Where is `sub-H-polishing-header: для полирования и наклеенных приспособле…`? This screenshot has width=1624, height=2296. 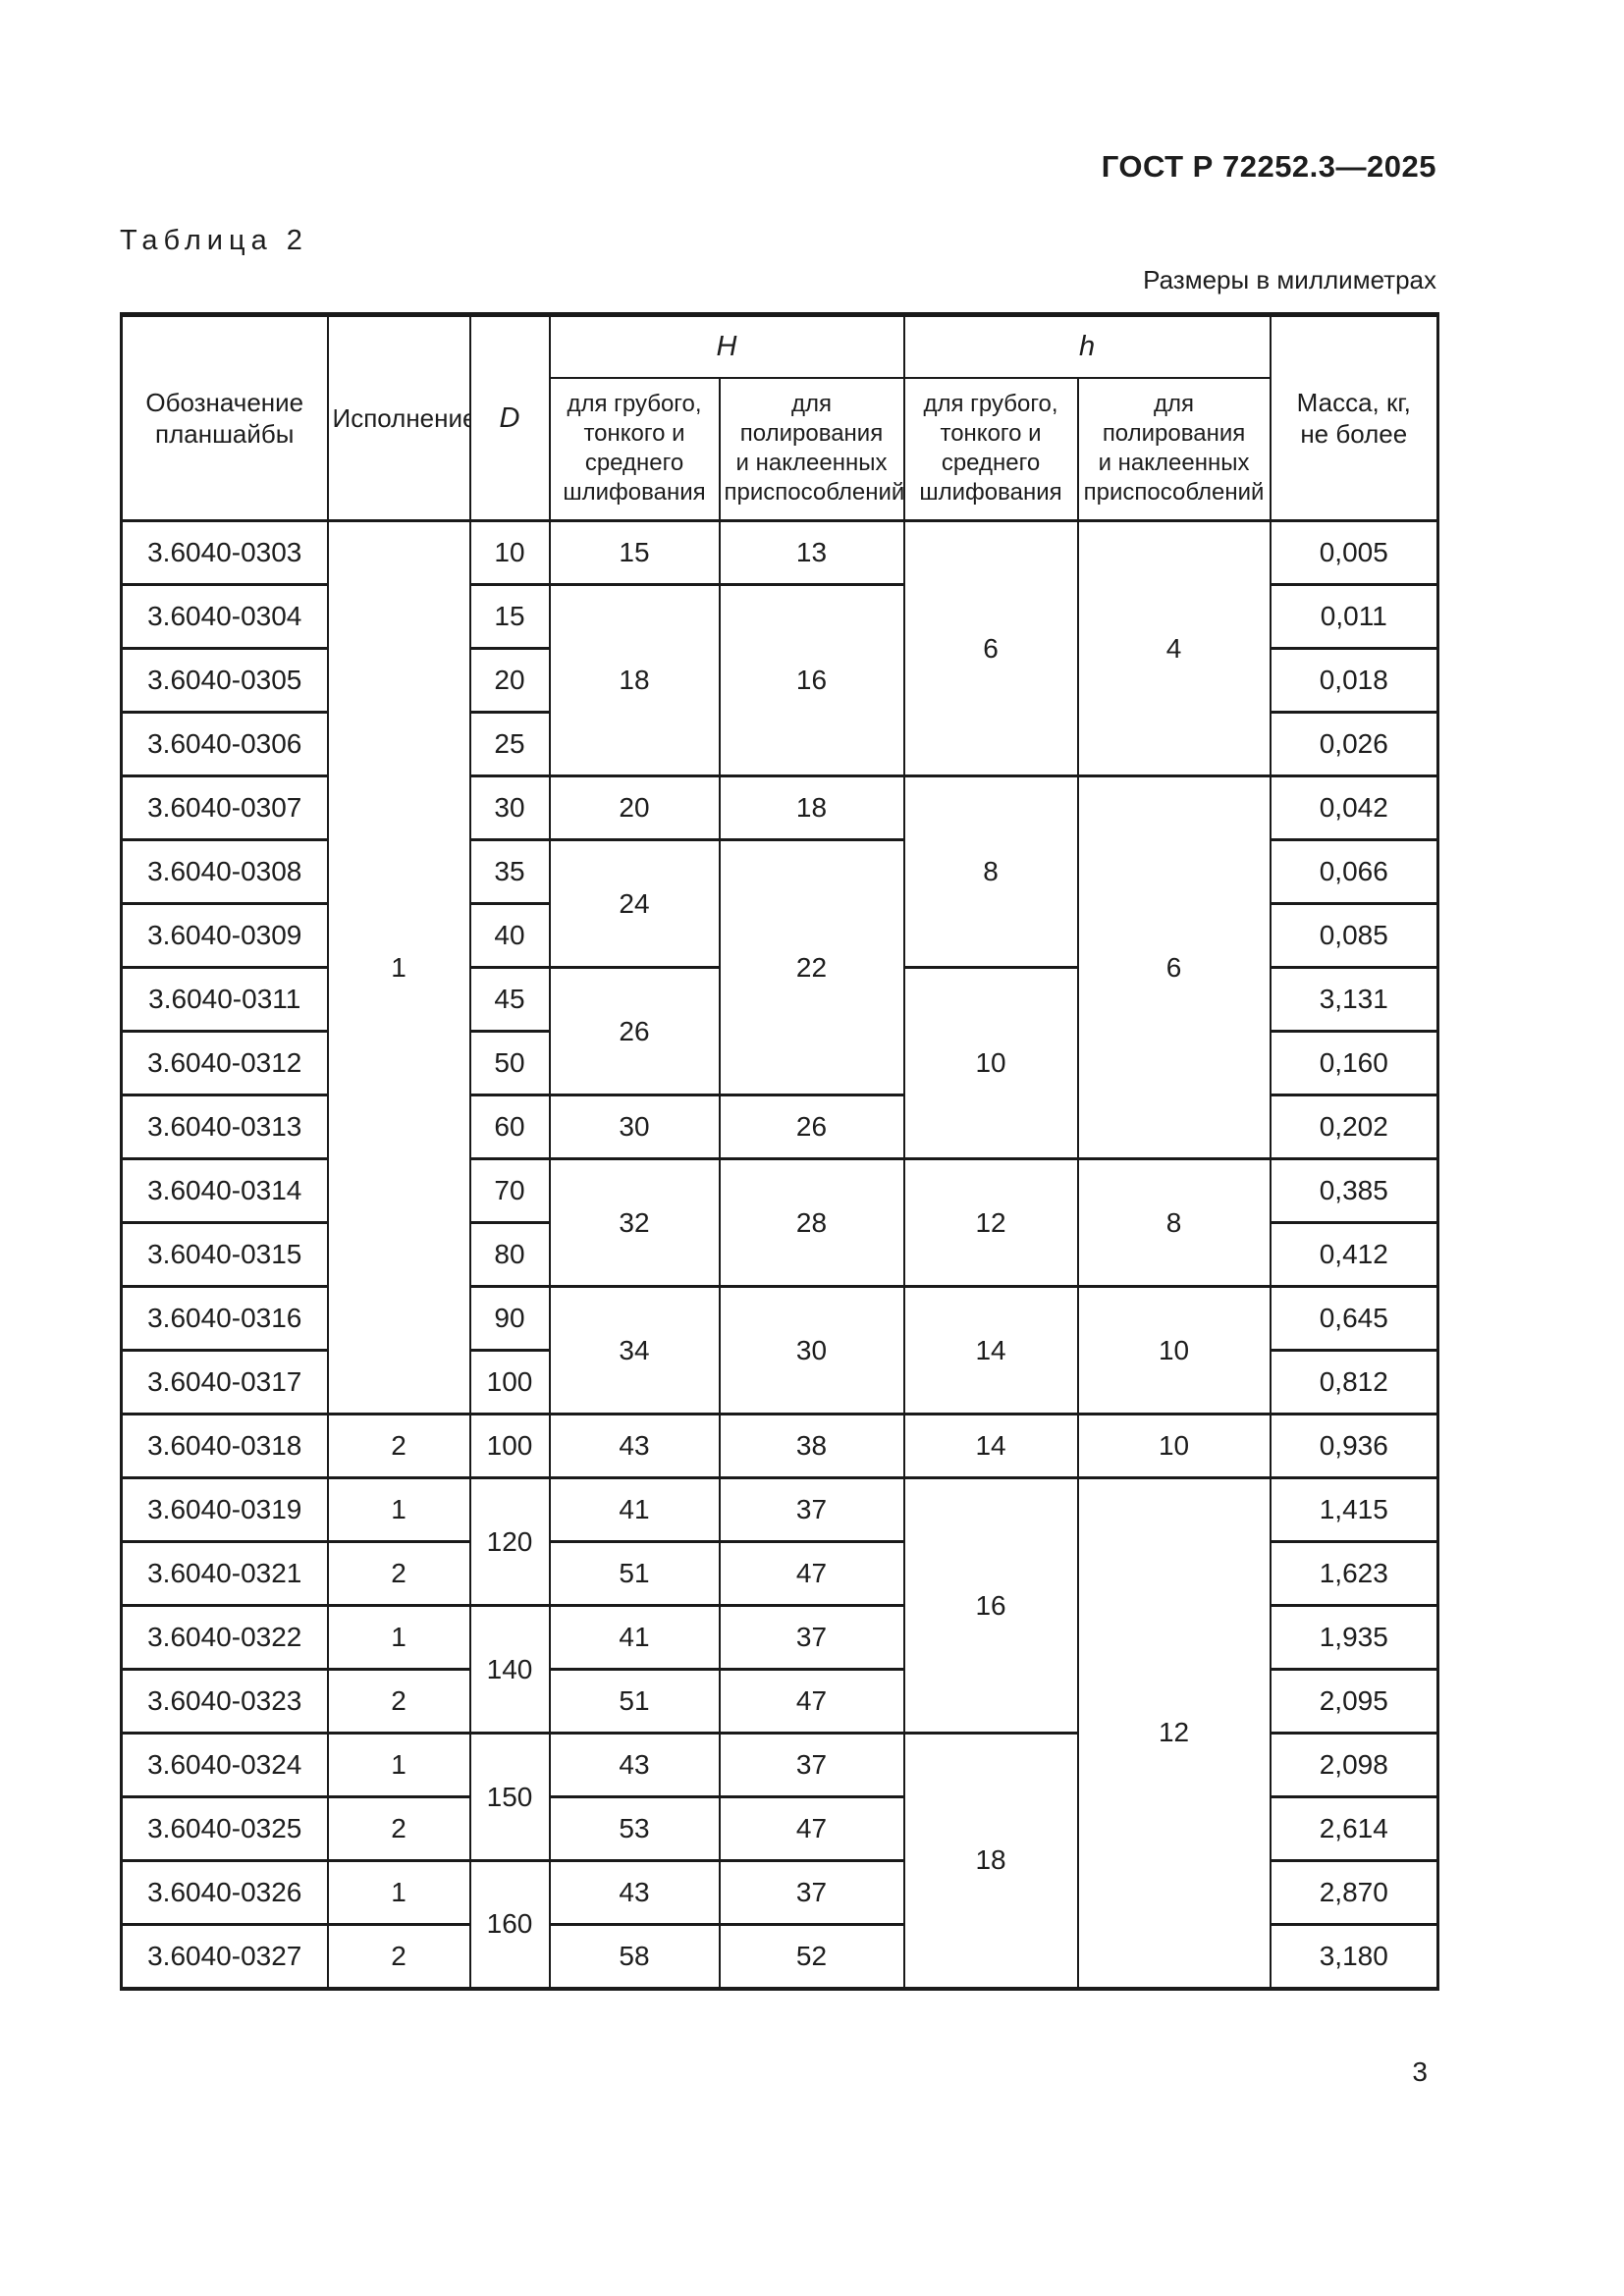 sub-H-polishing-header: для полирования и наклеенных приспособле… is located at coordinates (811, 449).